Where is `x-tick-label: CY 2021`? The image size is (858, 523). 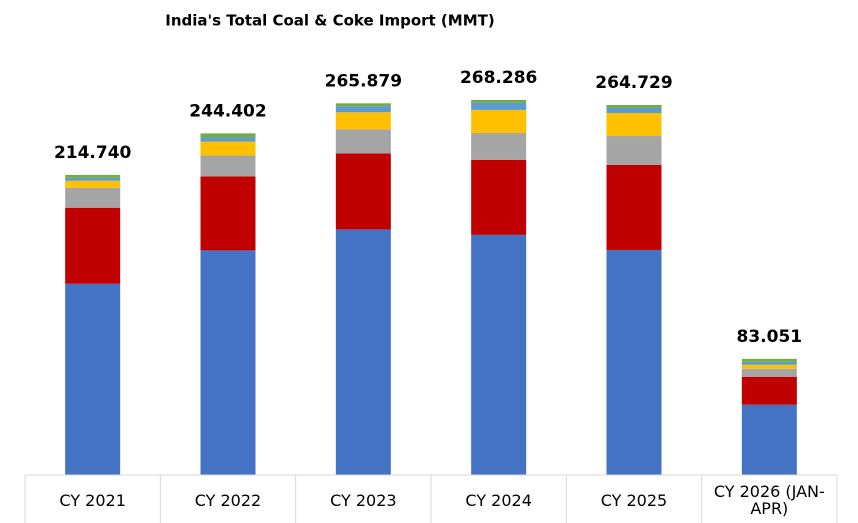 x-tick-label: CY 2021 is located at coordinates (92, 500).